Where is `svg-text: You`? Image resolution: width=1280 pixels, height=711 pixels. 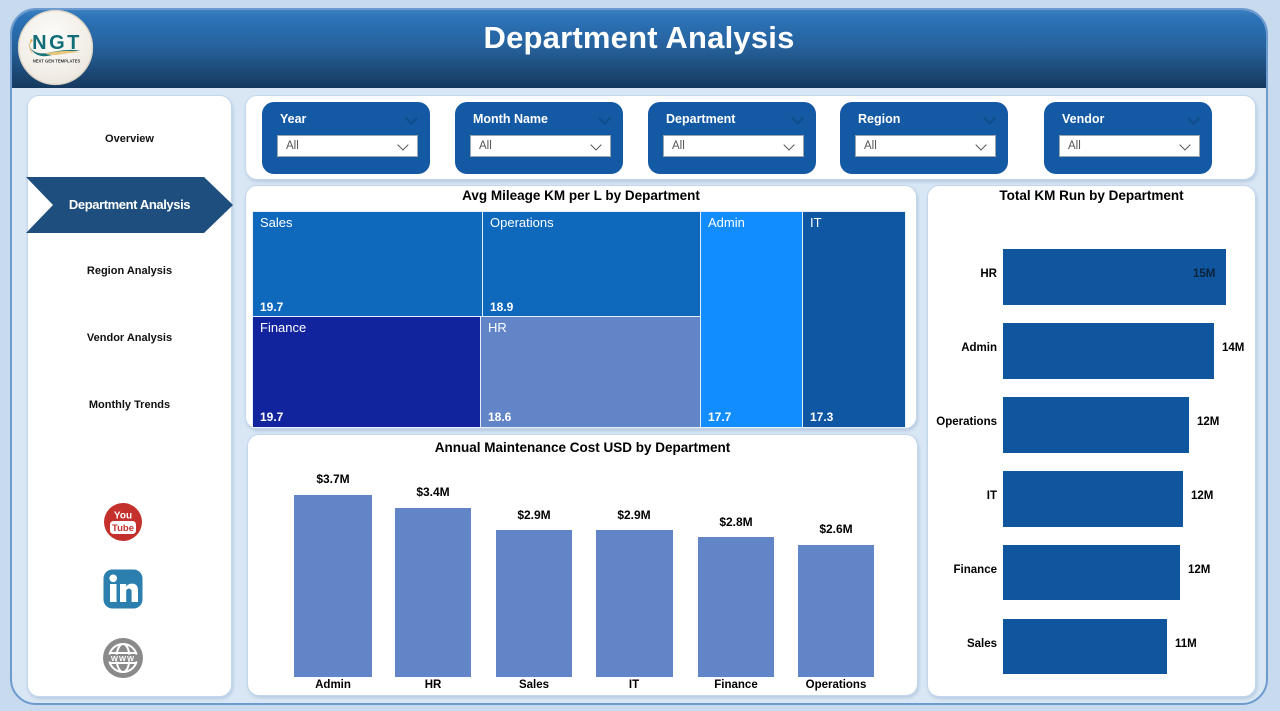
svg-text: You is located at coordinates (123, 516).